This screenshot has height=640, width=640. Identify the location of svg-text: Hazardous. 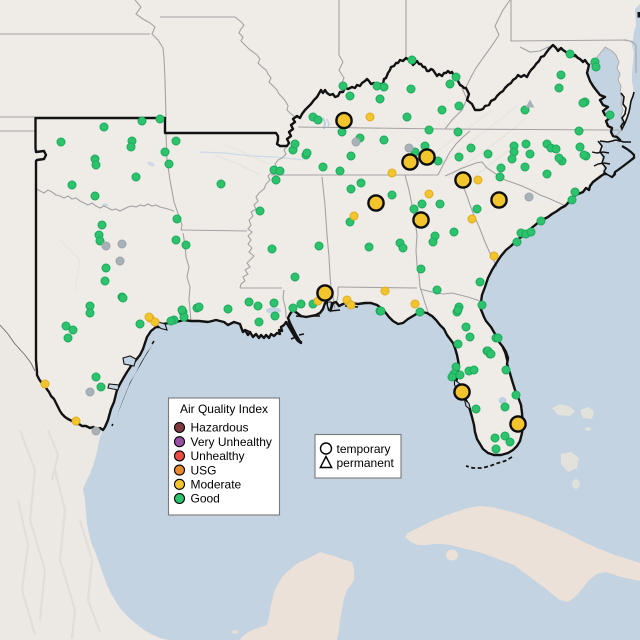
(220, 428).